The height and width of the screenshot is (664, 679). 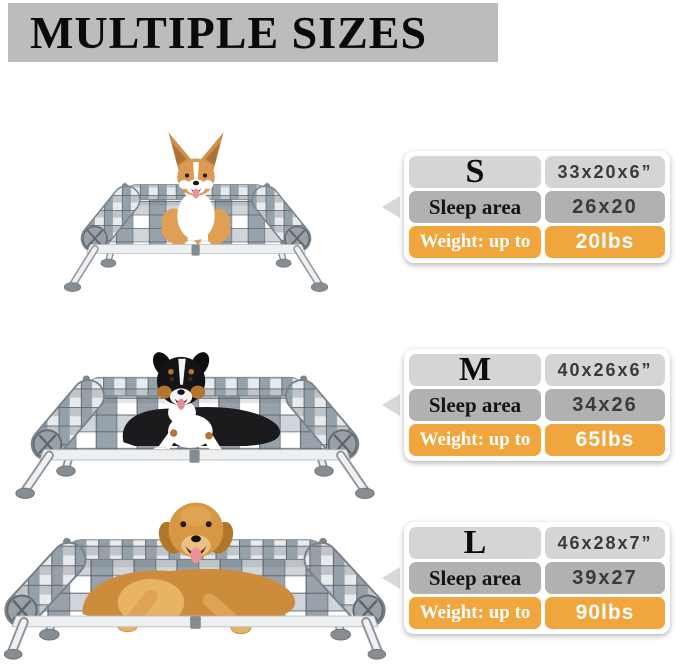 What do you see at coordinates (605, 543) in the screenshot?
I see `dimensions-value: 46x28x7”` at bounding box center [605, 543].